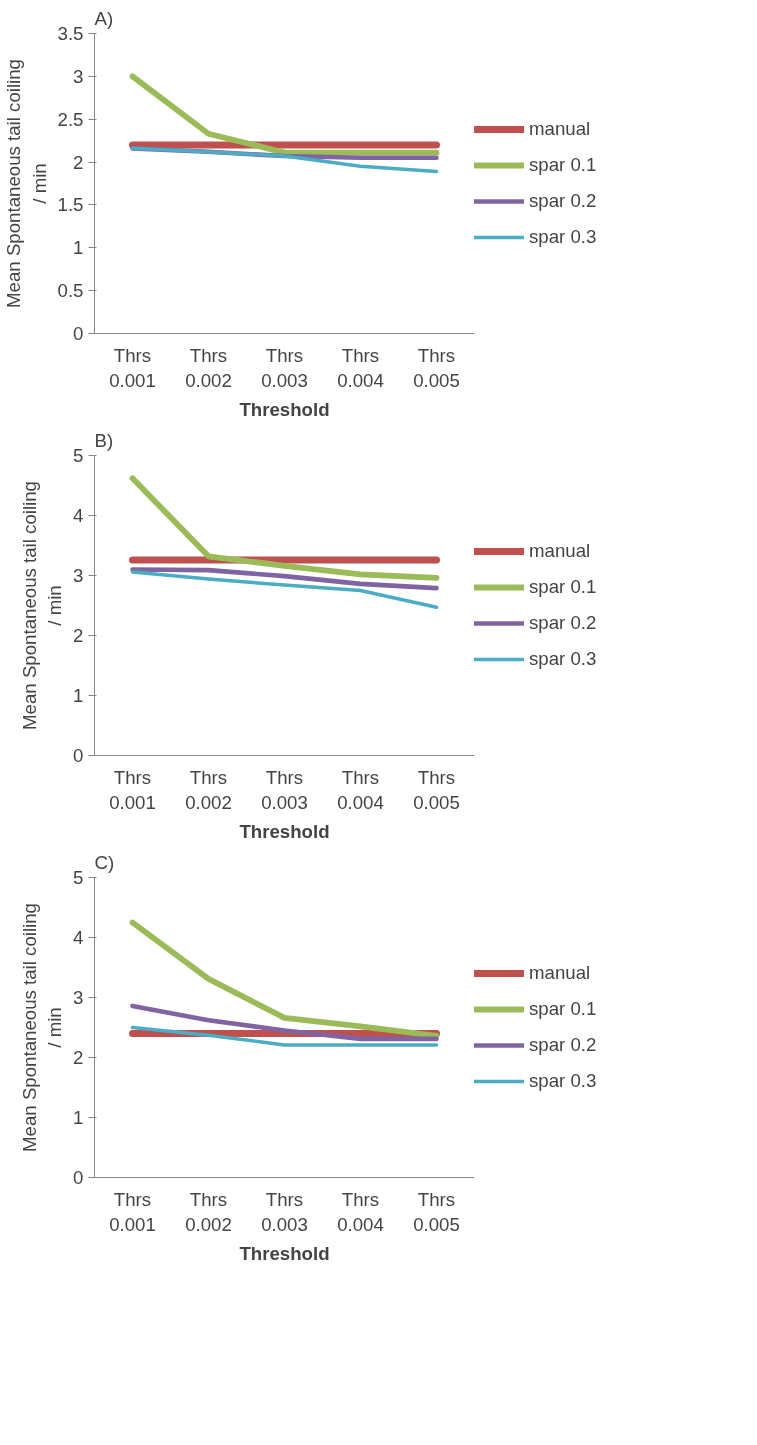  I want to click on y-tick-label: 0.5, so click(70, 291).